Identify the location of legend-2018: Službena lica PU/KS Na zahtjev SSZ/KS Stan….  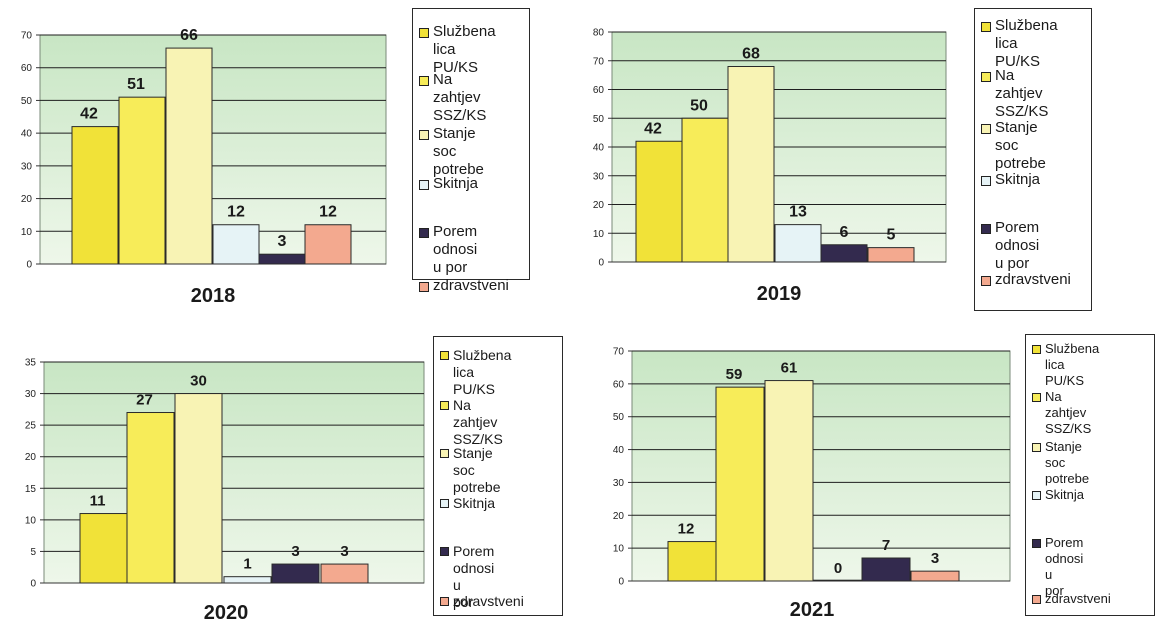
(471, 151).